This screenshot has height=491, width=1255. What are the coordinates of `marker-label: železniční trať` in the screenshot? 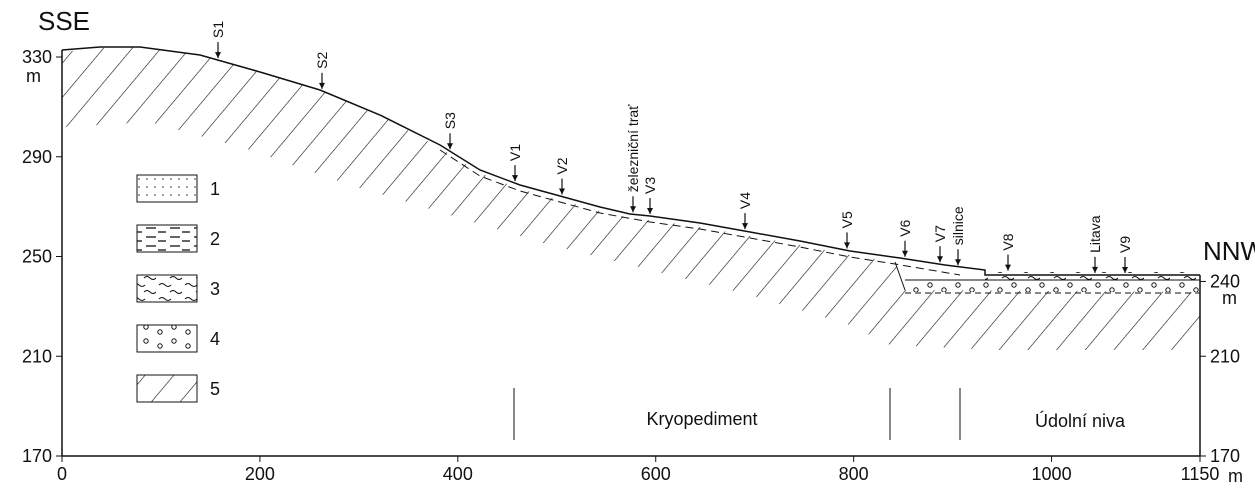 It's located at (633, 148).